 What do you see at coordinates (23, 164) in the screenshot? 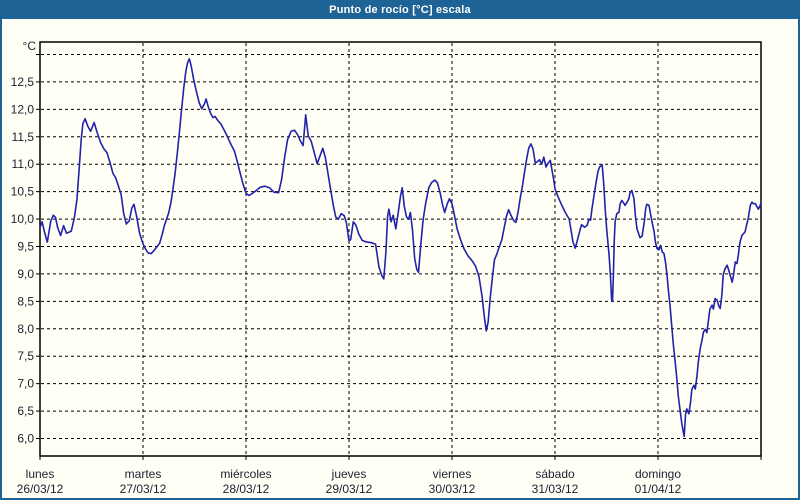
I see `ytick-label: 11,0` at bounding box center [23, 164].